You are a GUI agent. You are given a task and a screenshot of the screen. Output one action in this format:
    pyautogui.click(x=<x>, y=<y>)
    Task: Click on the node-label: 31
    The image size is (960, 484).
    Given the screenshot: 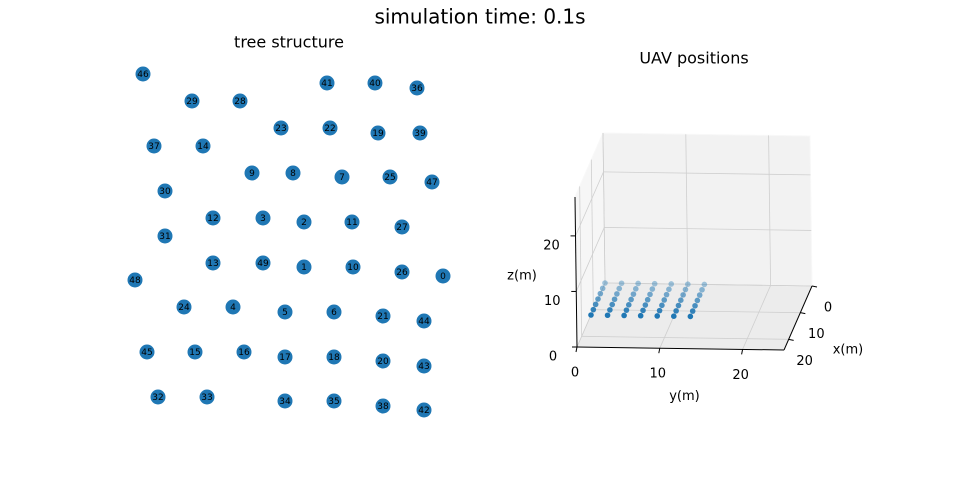 What is the action you would take?
    pyautogui.click(x=164, y=237)
    